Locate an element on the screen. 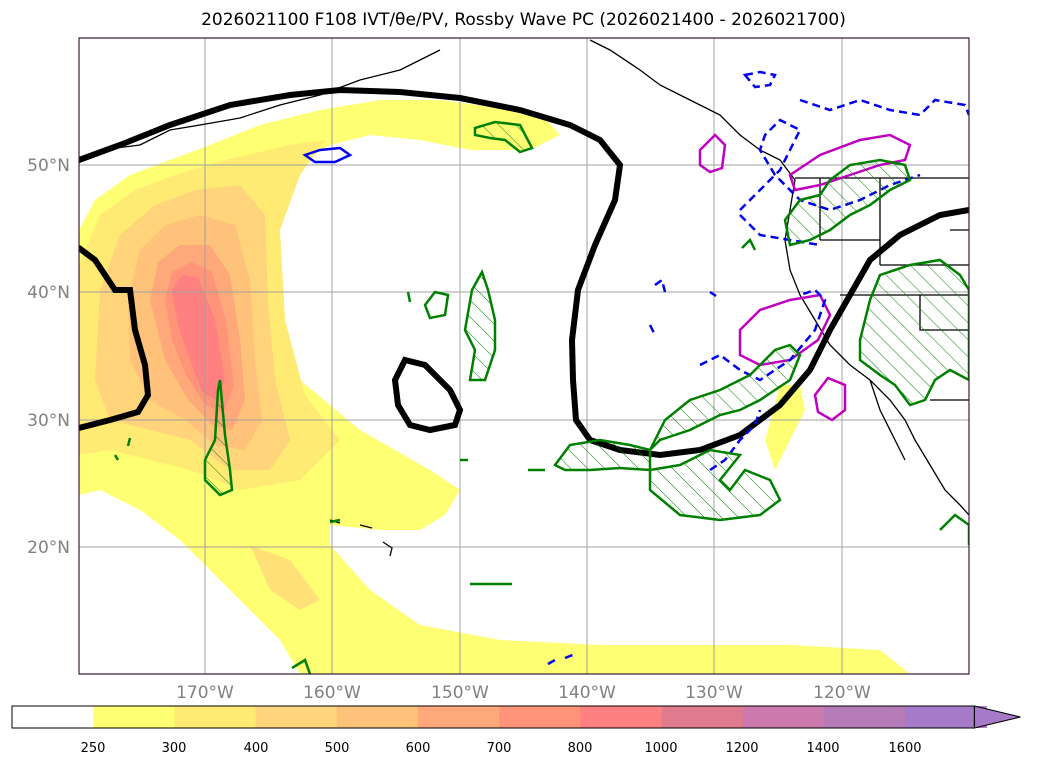  y-tick-labels: 20°N 30°N 40°N 50°N is located at coordinates (48, 357).